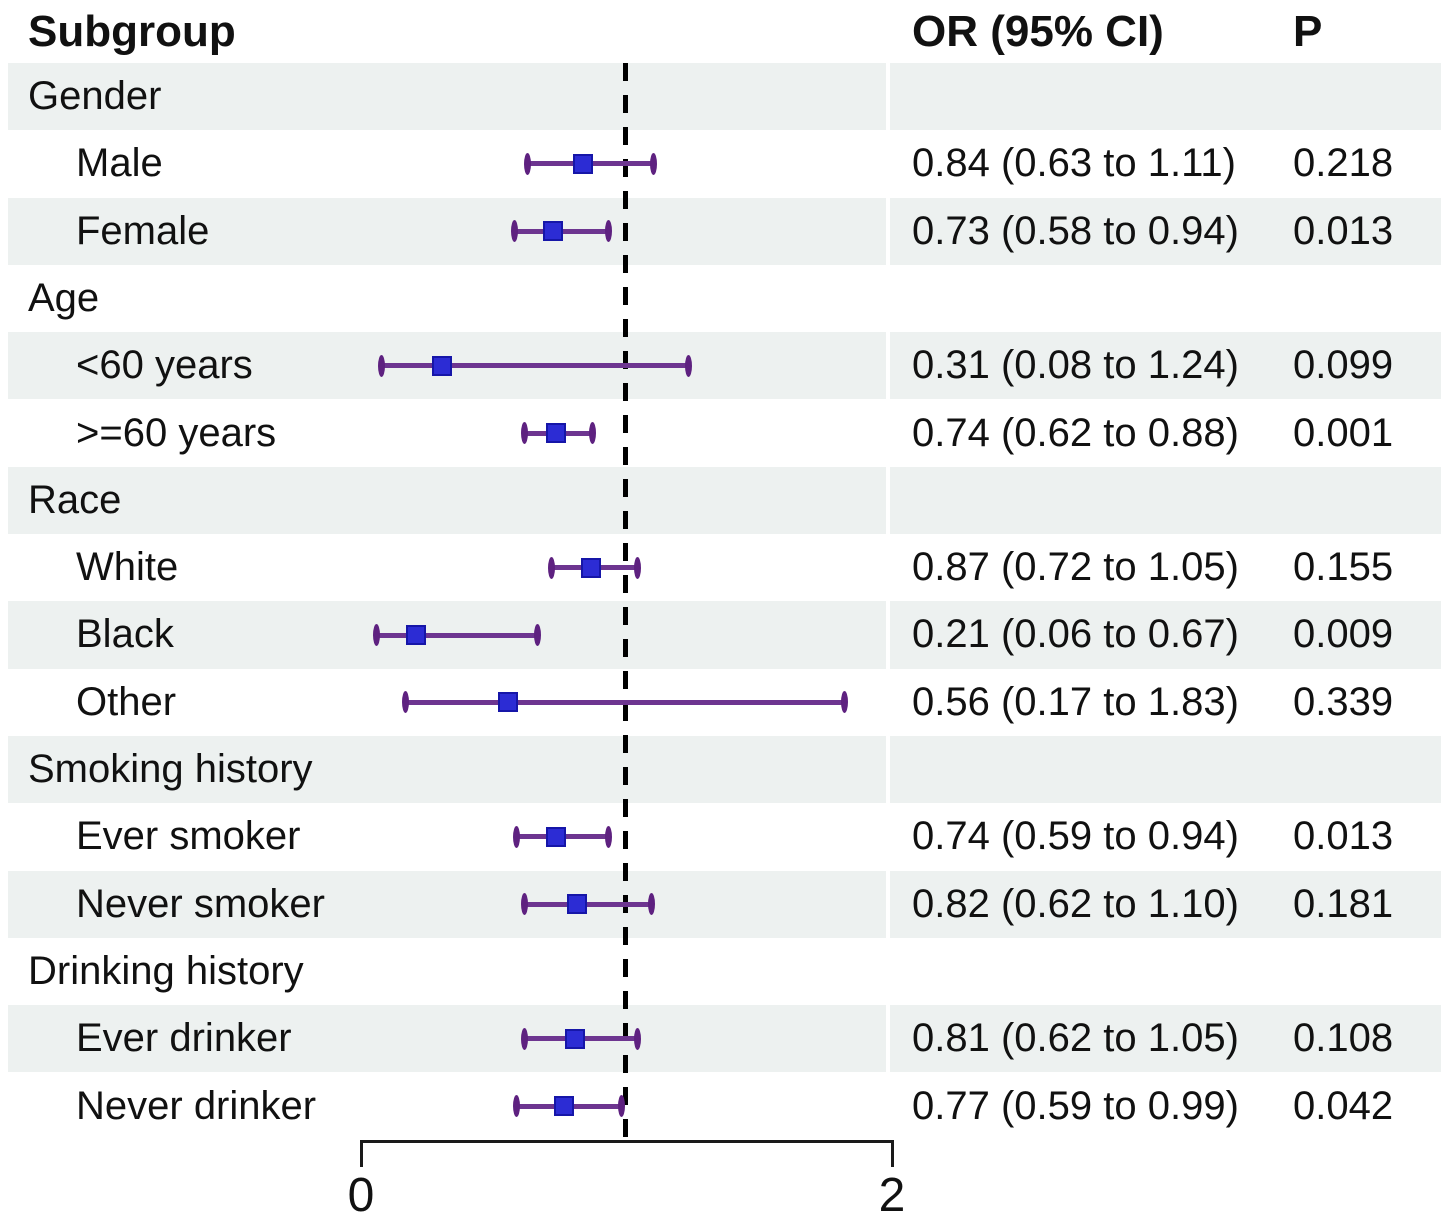  I want to click on or-ci-value: 0.84 (0.63 to 1.11), so click(1074, 163).